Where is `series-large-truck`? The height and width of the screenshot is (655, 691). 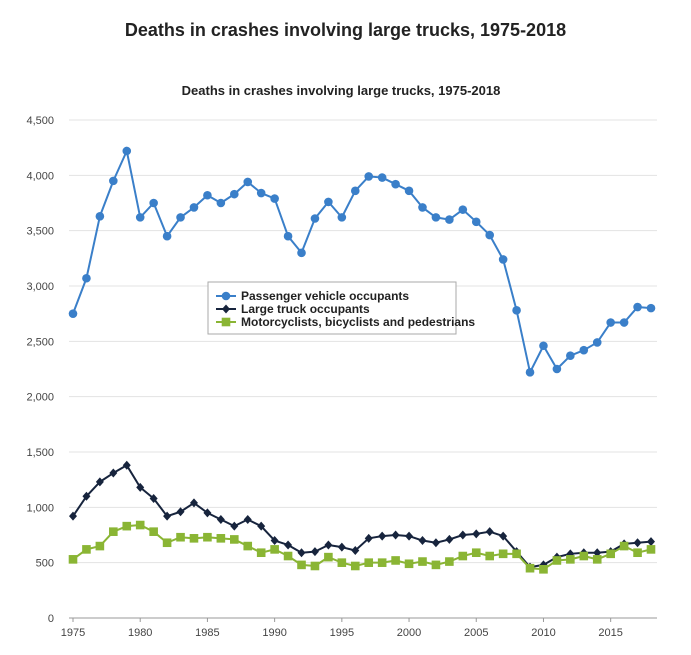 series-large-truck is located at coordinates (362, 516).